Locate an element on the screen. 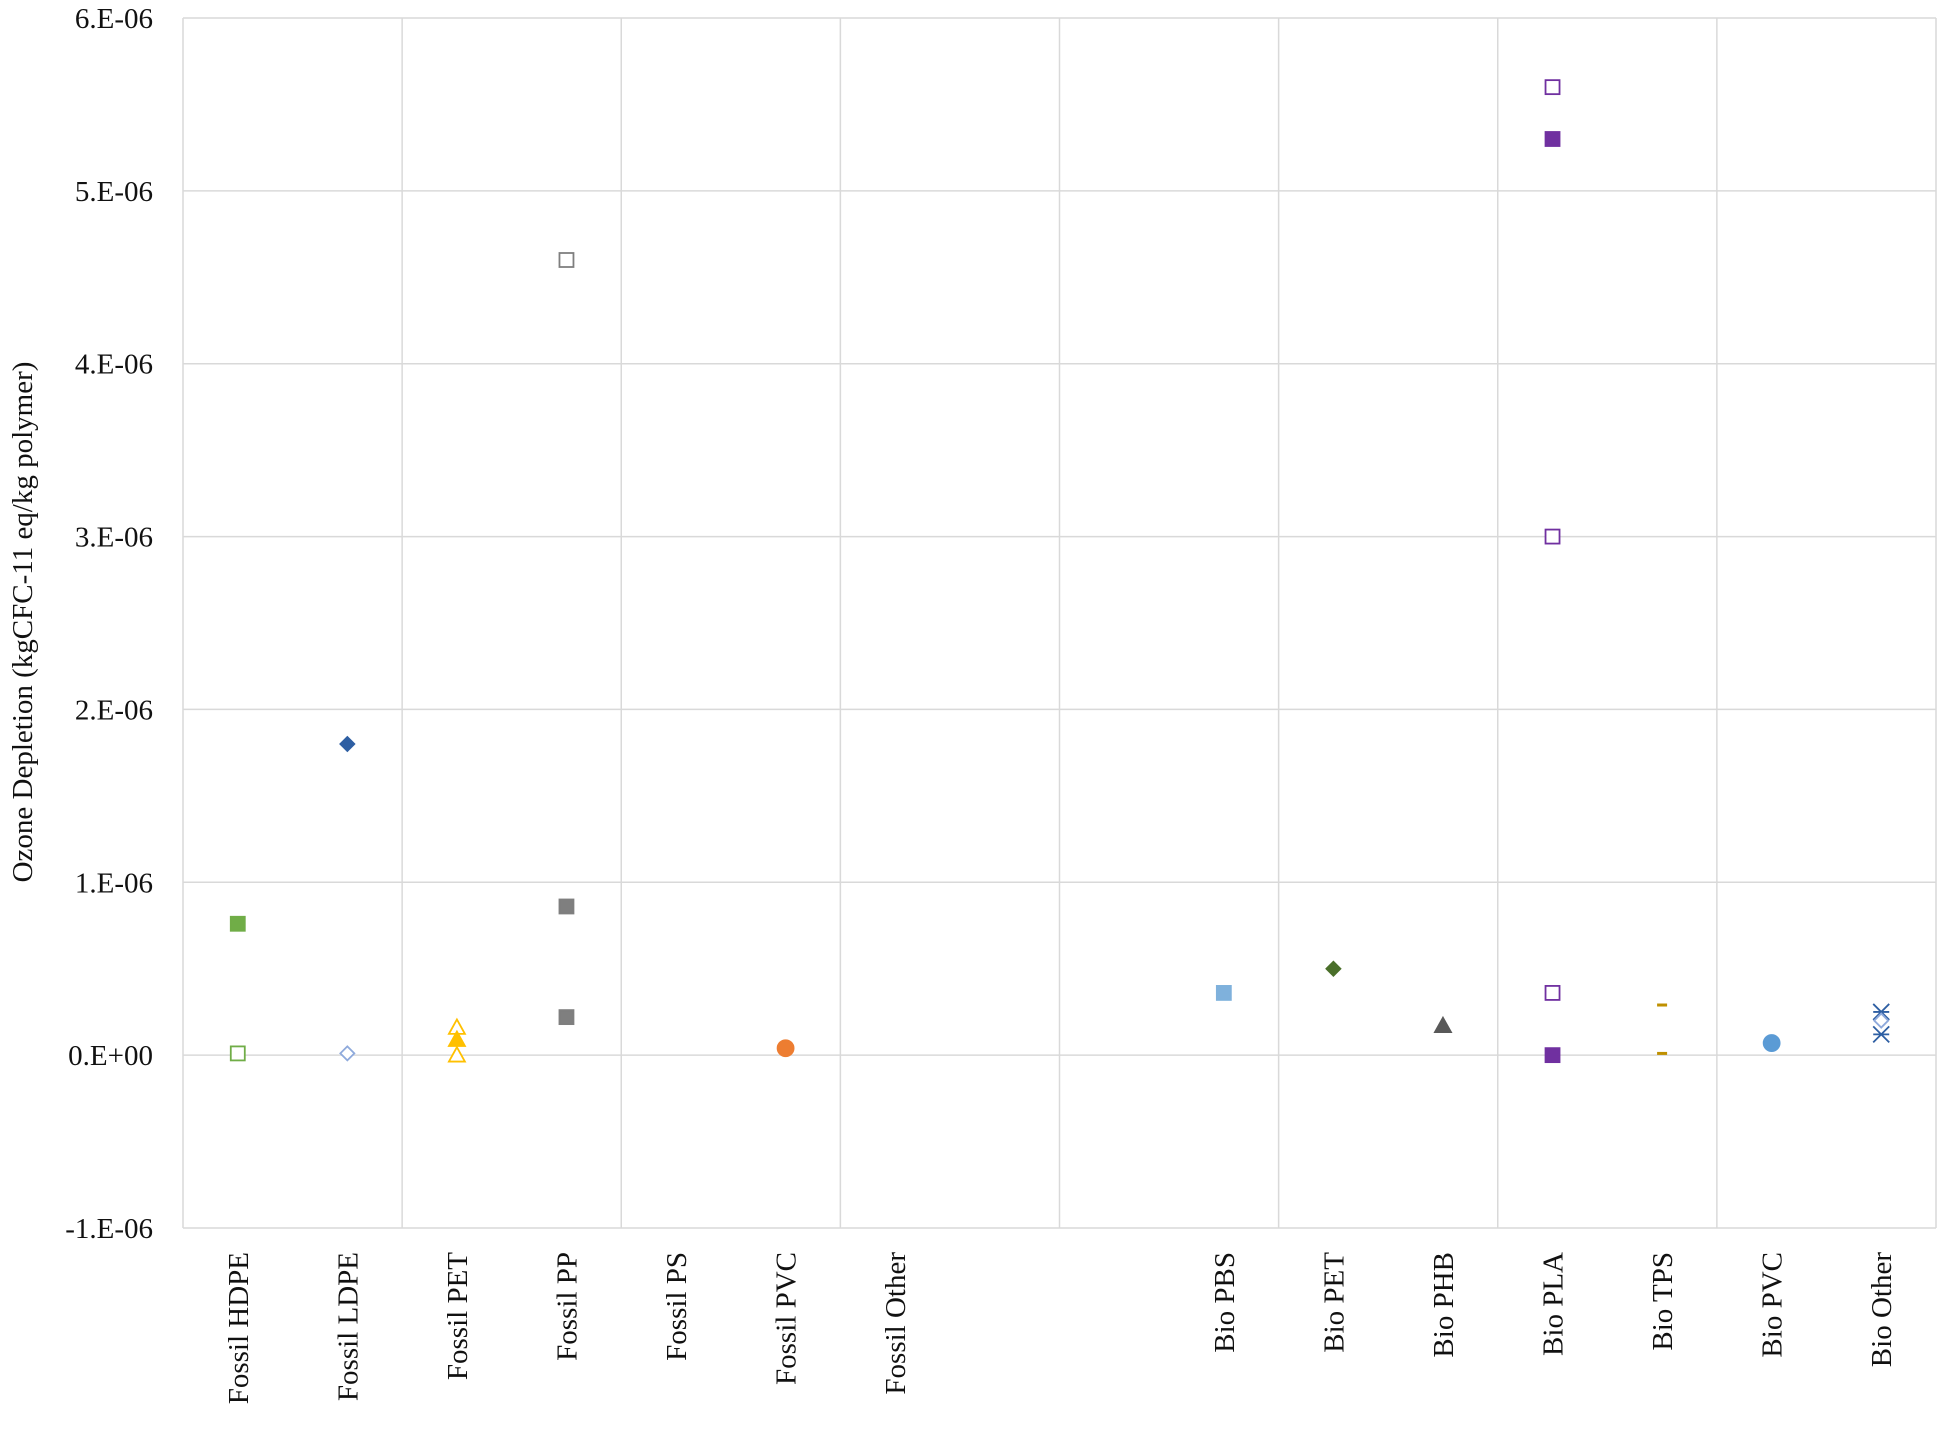 The image size is (1944, 1435). category-label: Fossil PS is located at coordinates (677, 1306).